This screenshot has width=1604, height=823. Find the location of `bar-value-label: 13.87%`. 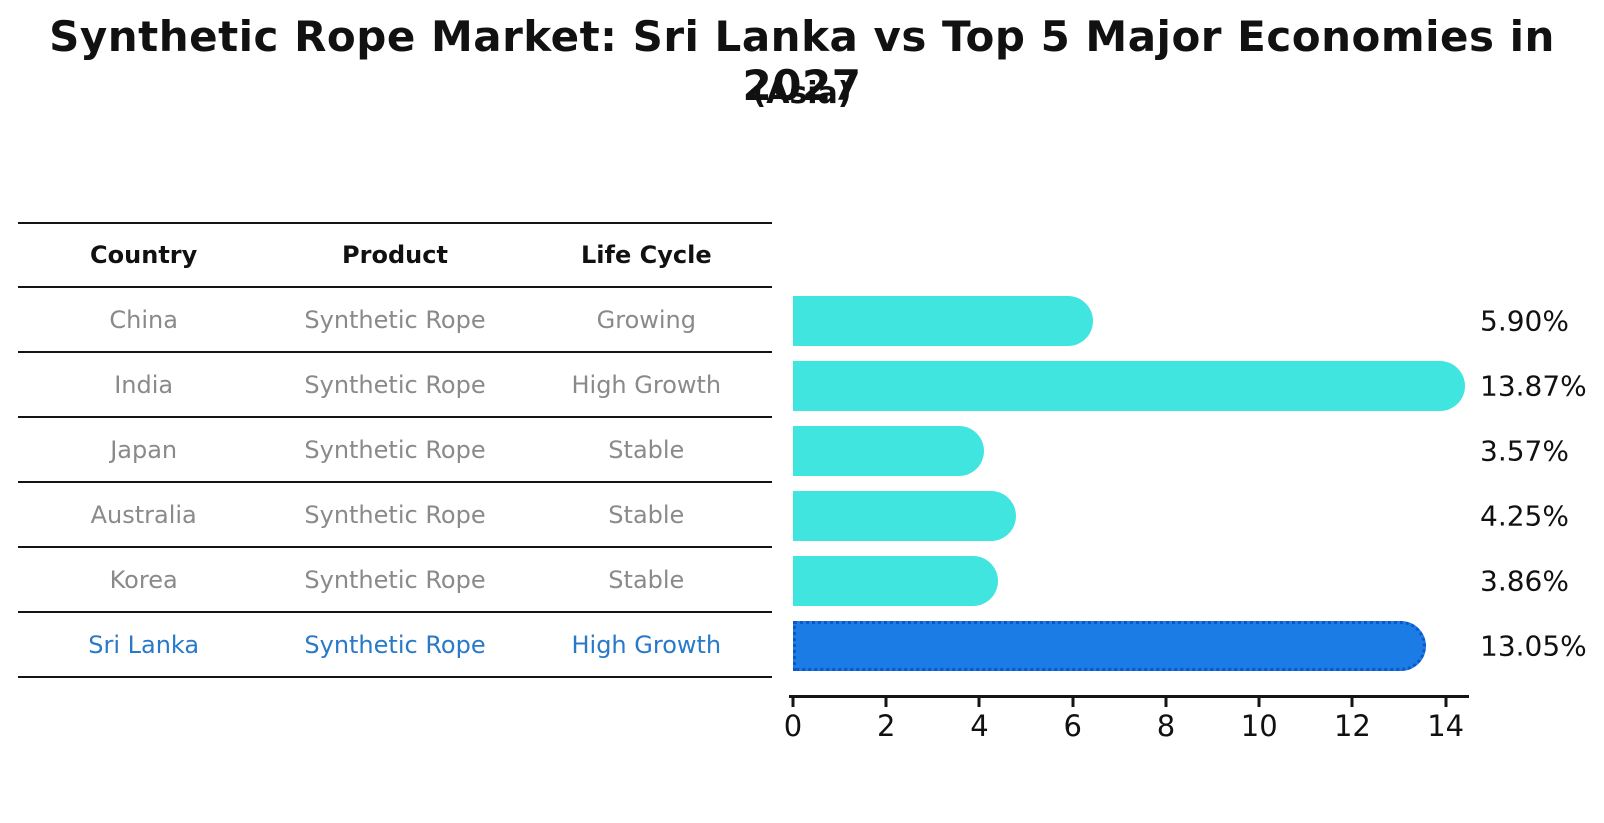

bar-value-label: 13.87% is located at coordinates (1533, 385).